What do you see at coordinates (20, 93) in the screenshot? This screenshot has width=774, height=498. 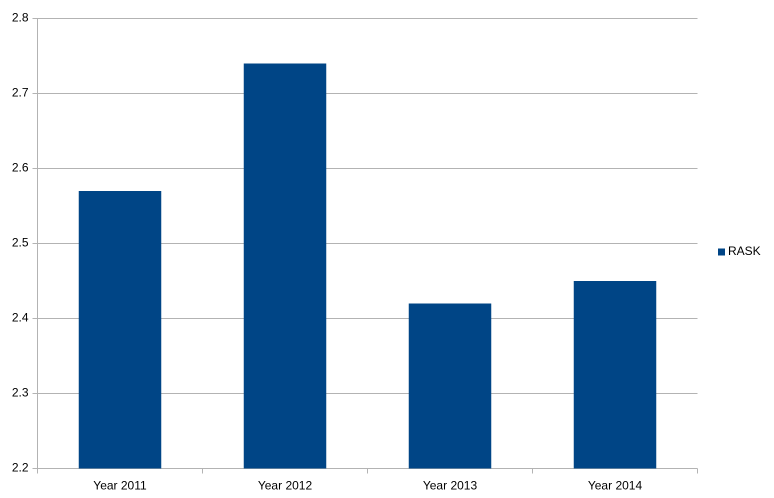 I see `y-tick-label: 2.7` at bounding box center [20, 93].